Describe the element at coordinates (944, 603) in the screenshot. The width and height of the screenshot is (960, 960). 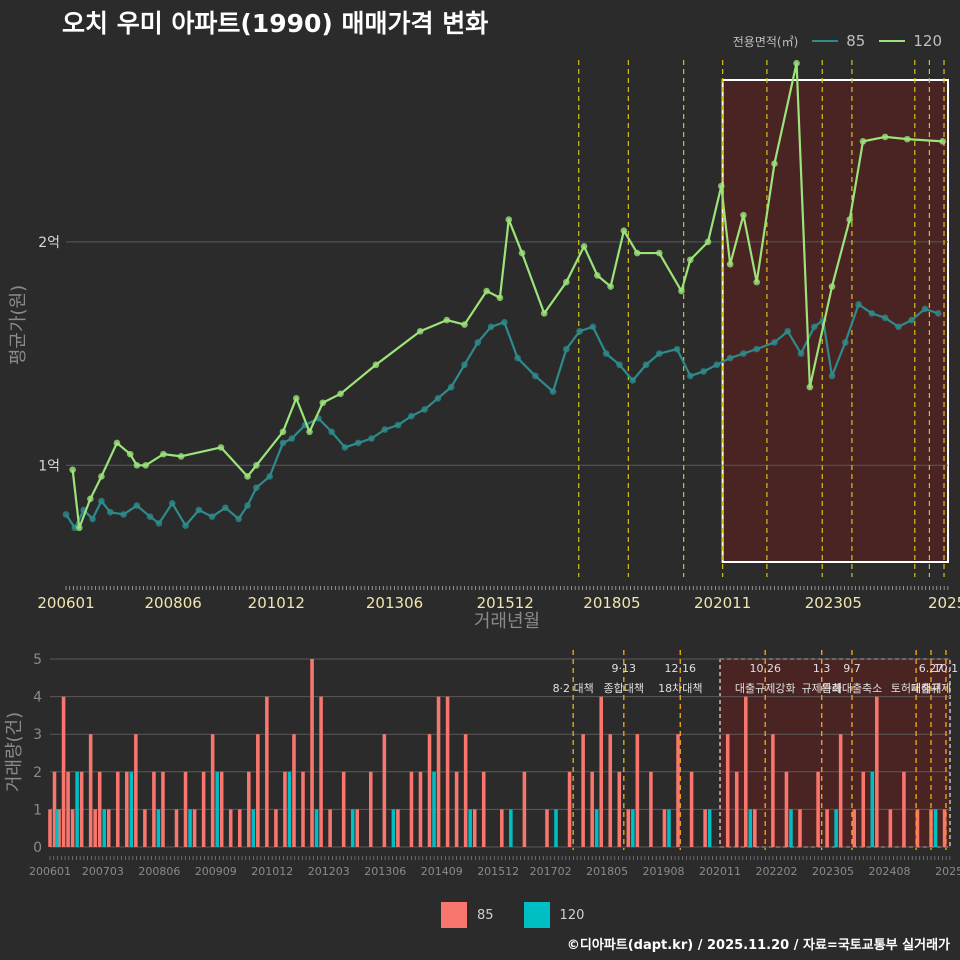
I see `x-tick-label: 2025` at that location.